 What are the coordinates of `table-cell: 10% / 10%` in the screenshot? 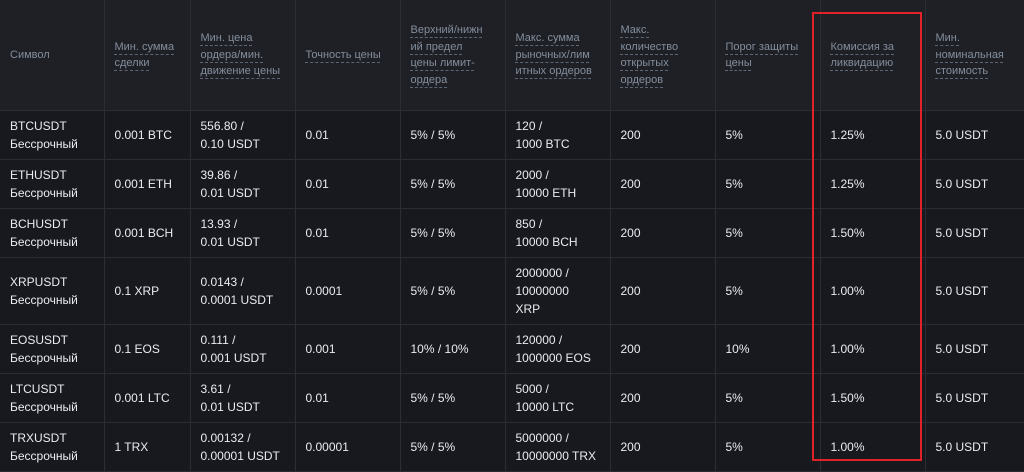 It's located at (452, 349).